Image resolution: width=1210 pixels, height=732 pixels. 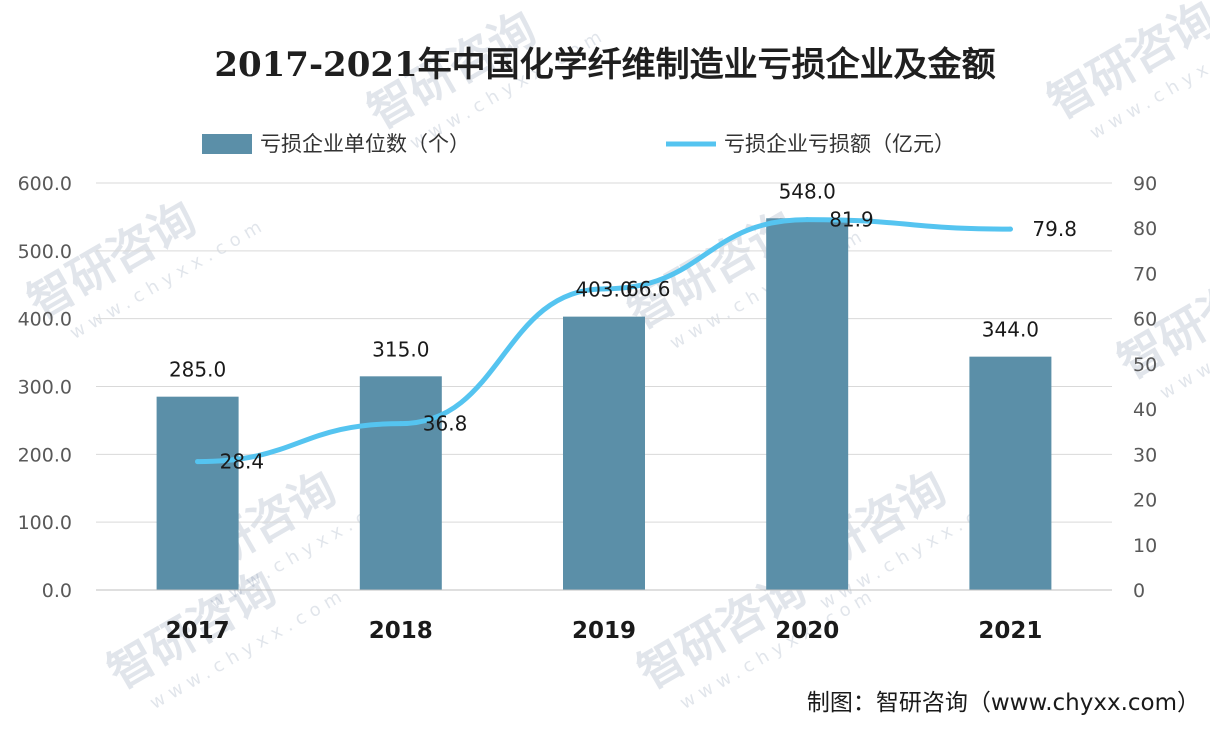 What do you see at coordinates (807, 631) in the screenshot?
I see `x-tick-label: 2020` at bounding box center [807, 631].